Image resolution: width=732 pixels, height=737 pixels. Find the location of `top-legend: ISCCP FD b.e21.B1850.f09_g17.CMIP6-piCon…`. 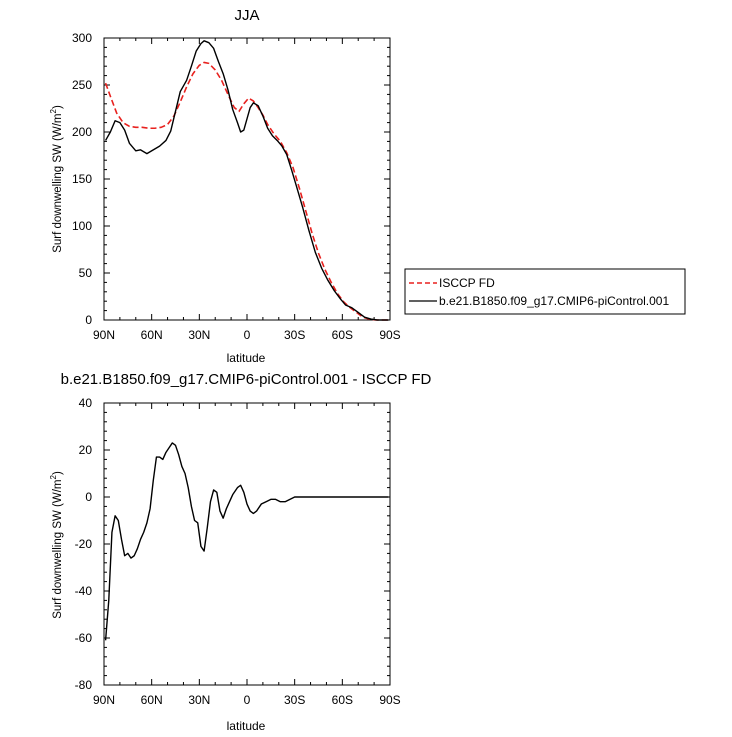

top-legend: ISCCP FD b.e21.B1850.f09_g17.CMIP6-piCon… is located at coordinates (545, 291).